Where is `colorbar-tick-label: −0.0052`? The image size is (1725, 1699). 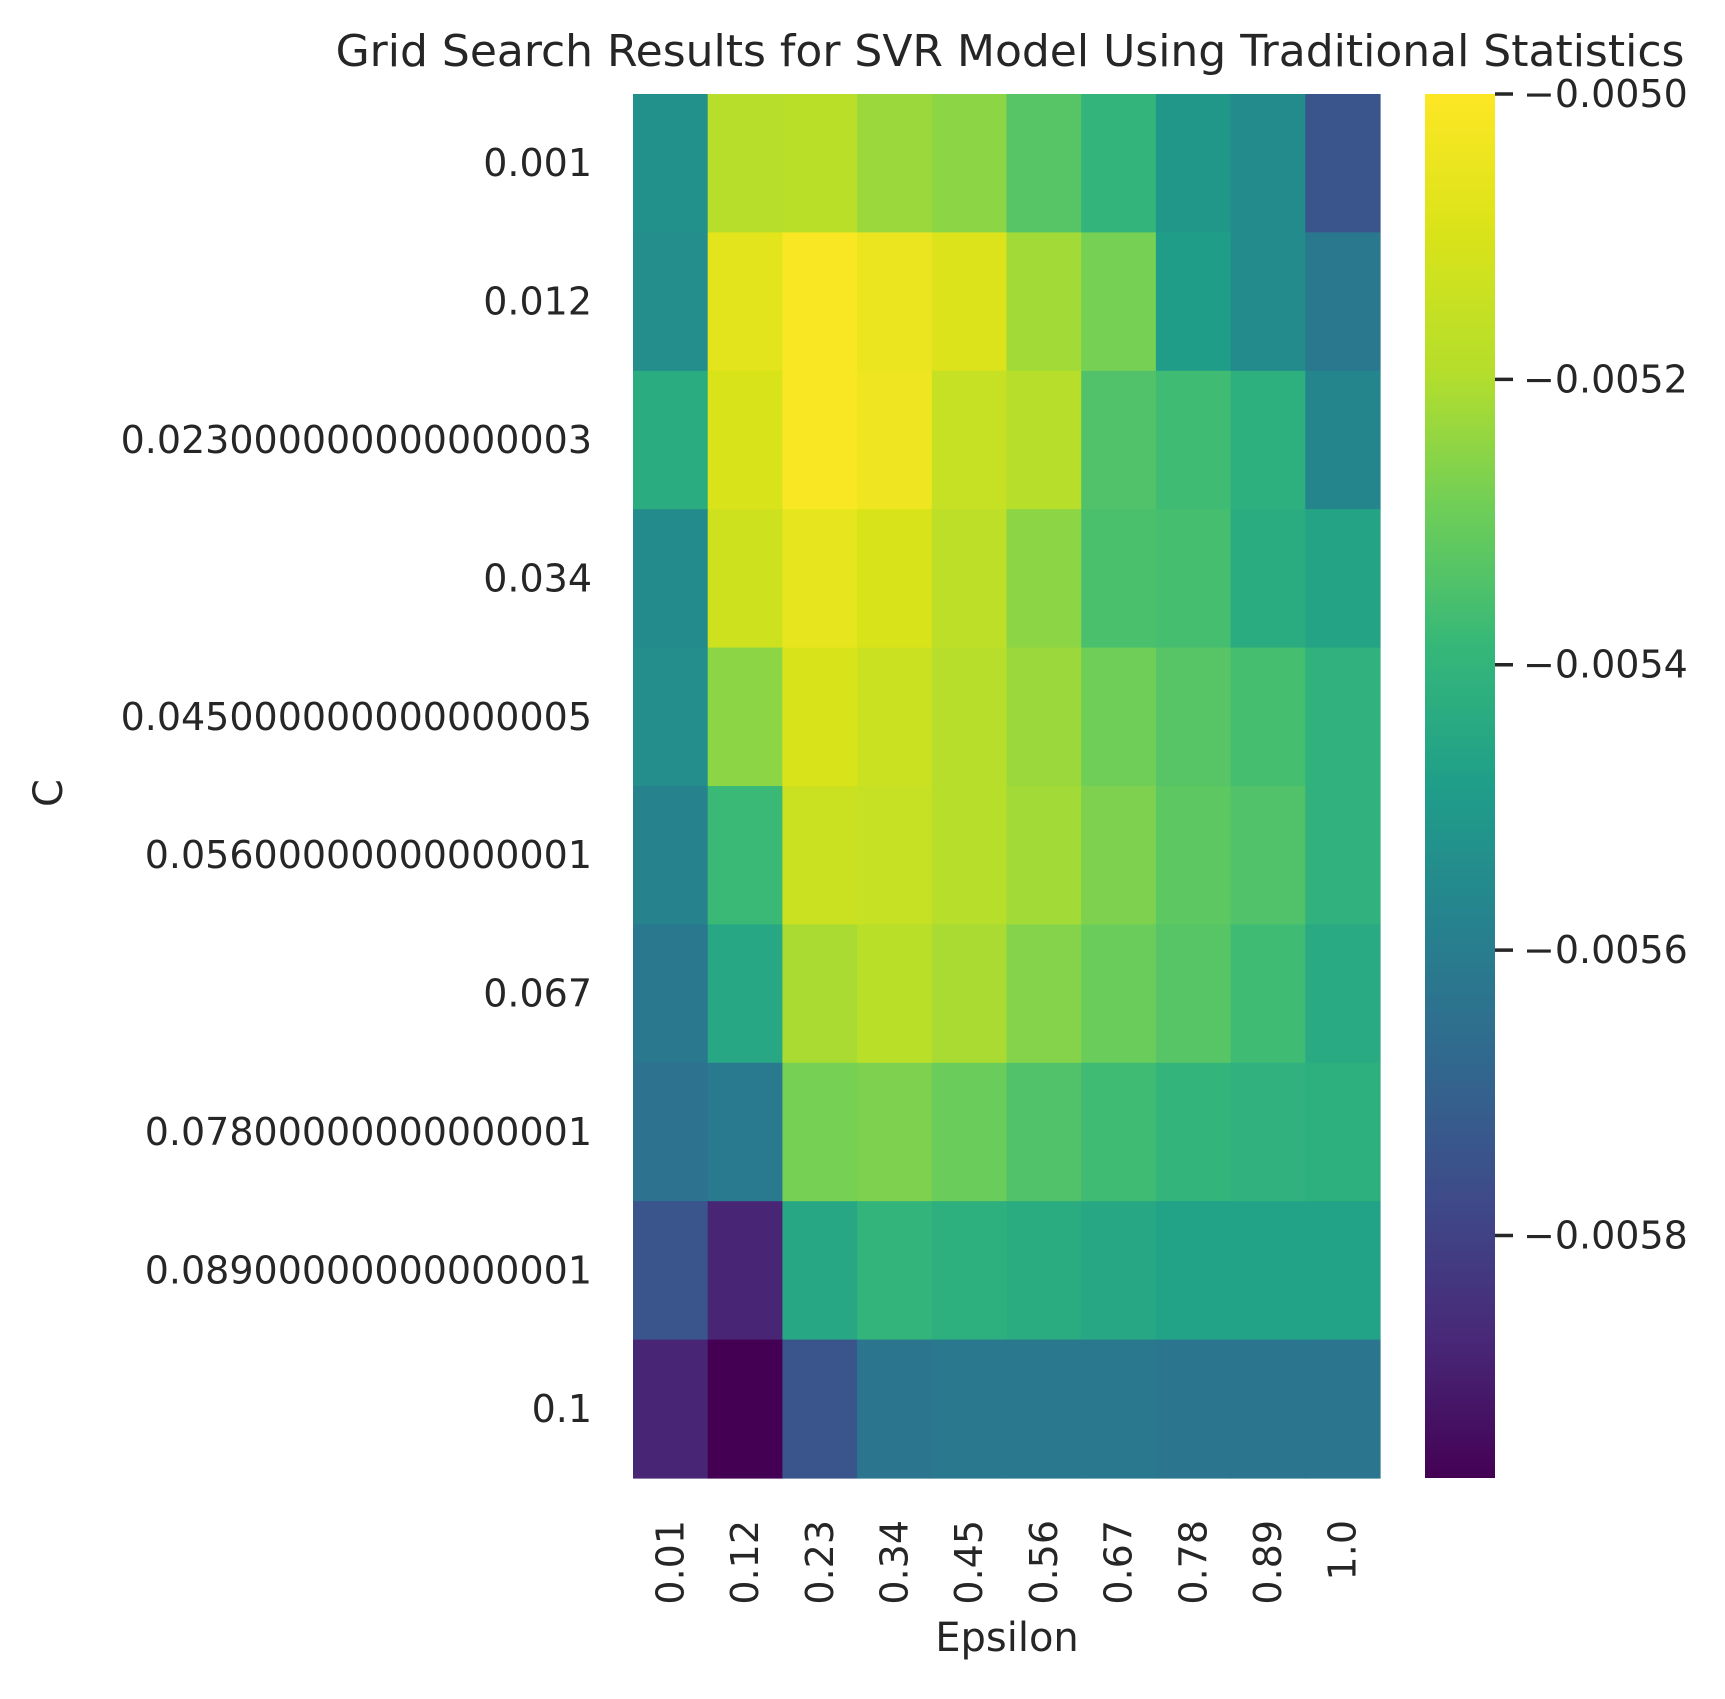
colorbar-tick-label: −0.0052 is located at coordinates (1605, 379).